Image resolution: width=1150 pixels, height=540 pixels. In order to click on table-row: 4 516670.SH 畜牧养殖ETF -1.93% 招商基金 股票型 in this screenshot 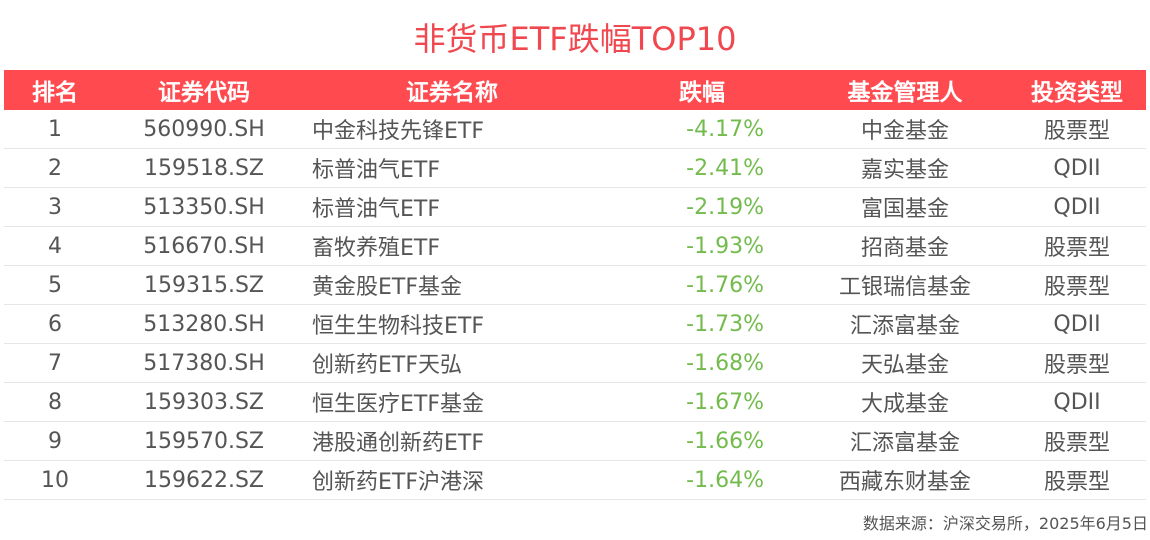, I will do `click(575, 246)`.